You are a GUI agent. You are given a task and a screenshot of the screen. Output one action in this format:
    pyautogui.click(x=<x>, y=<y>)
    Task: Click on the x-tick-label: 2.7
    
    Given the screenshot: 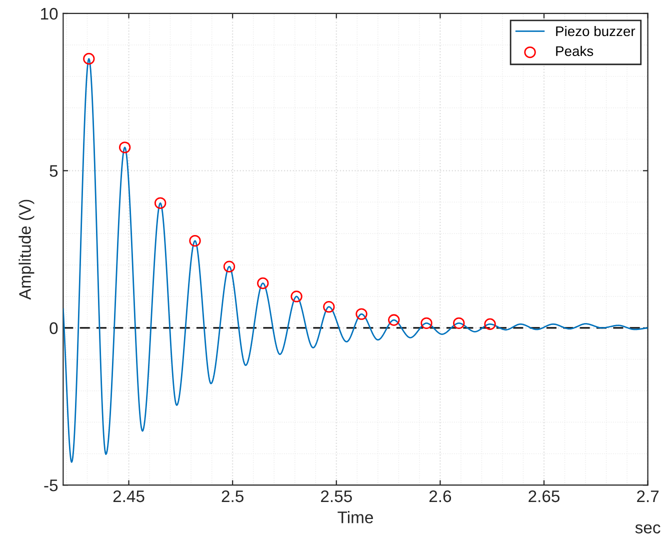 What is the action you would take?
    pyautogui.click(x=648, y=496)
    